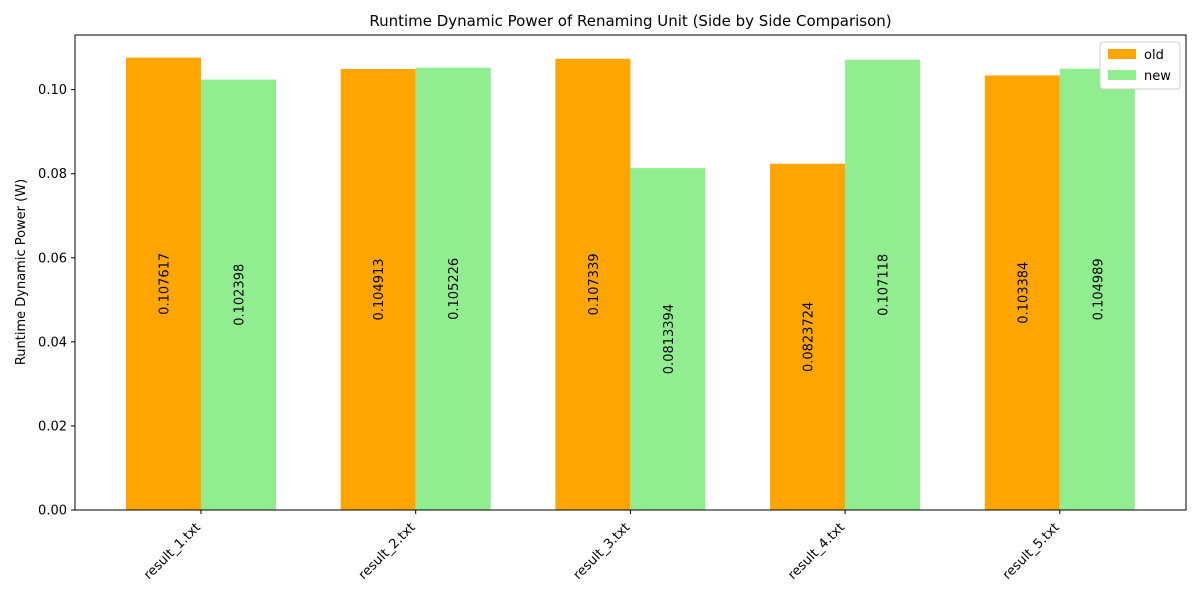  I want to click on bar-value-label: 0.107617, so click(164, 284).